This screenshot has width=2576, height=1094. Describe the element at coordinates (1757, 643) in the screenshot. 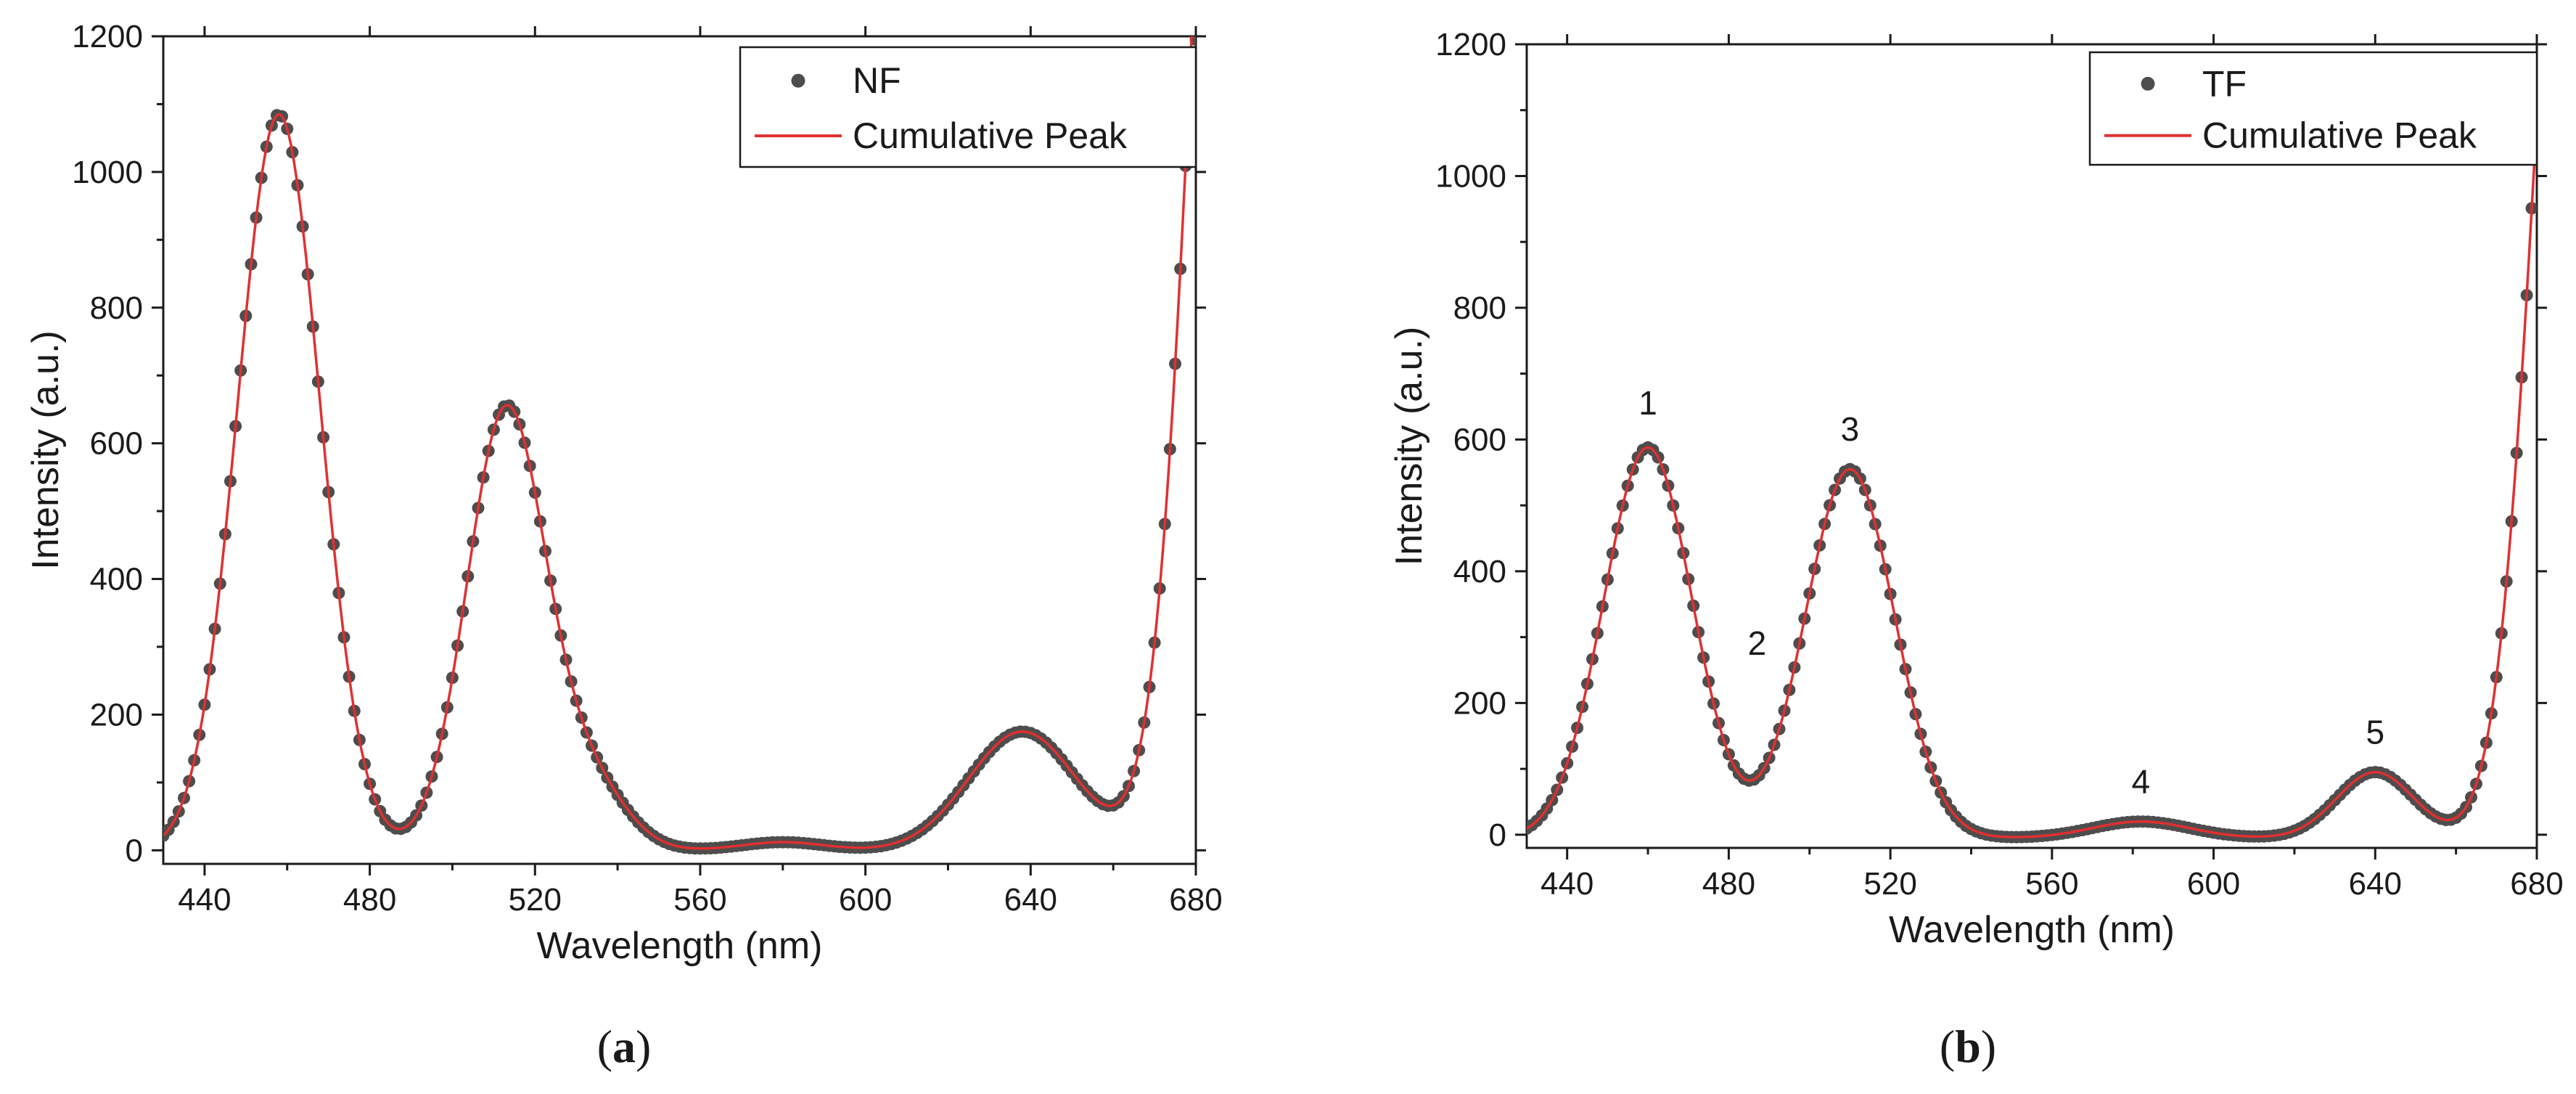

I see `peak-label: 2` at that location.